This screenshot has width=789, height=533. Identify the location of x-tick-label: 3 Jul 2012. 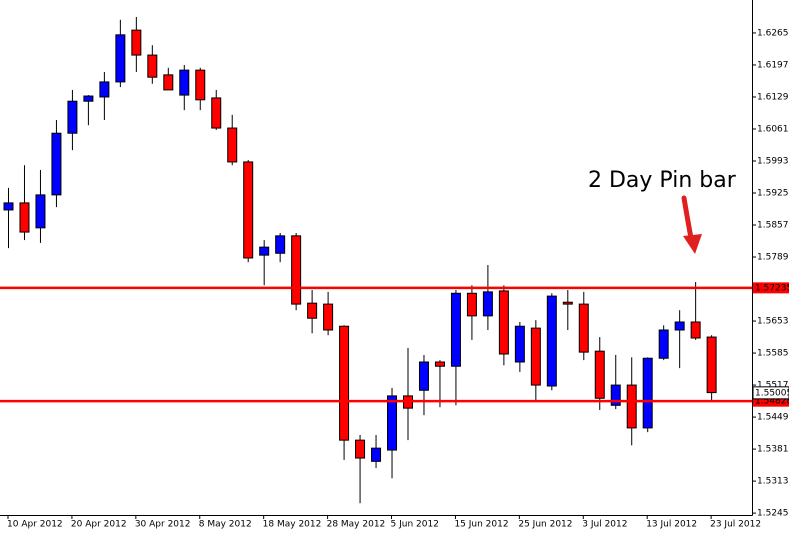
(604, 525).